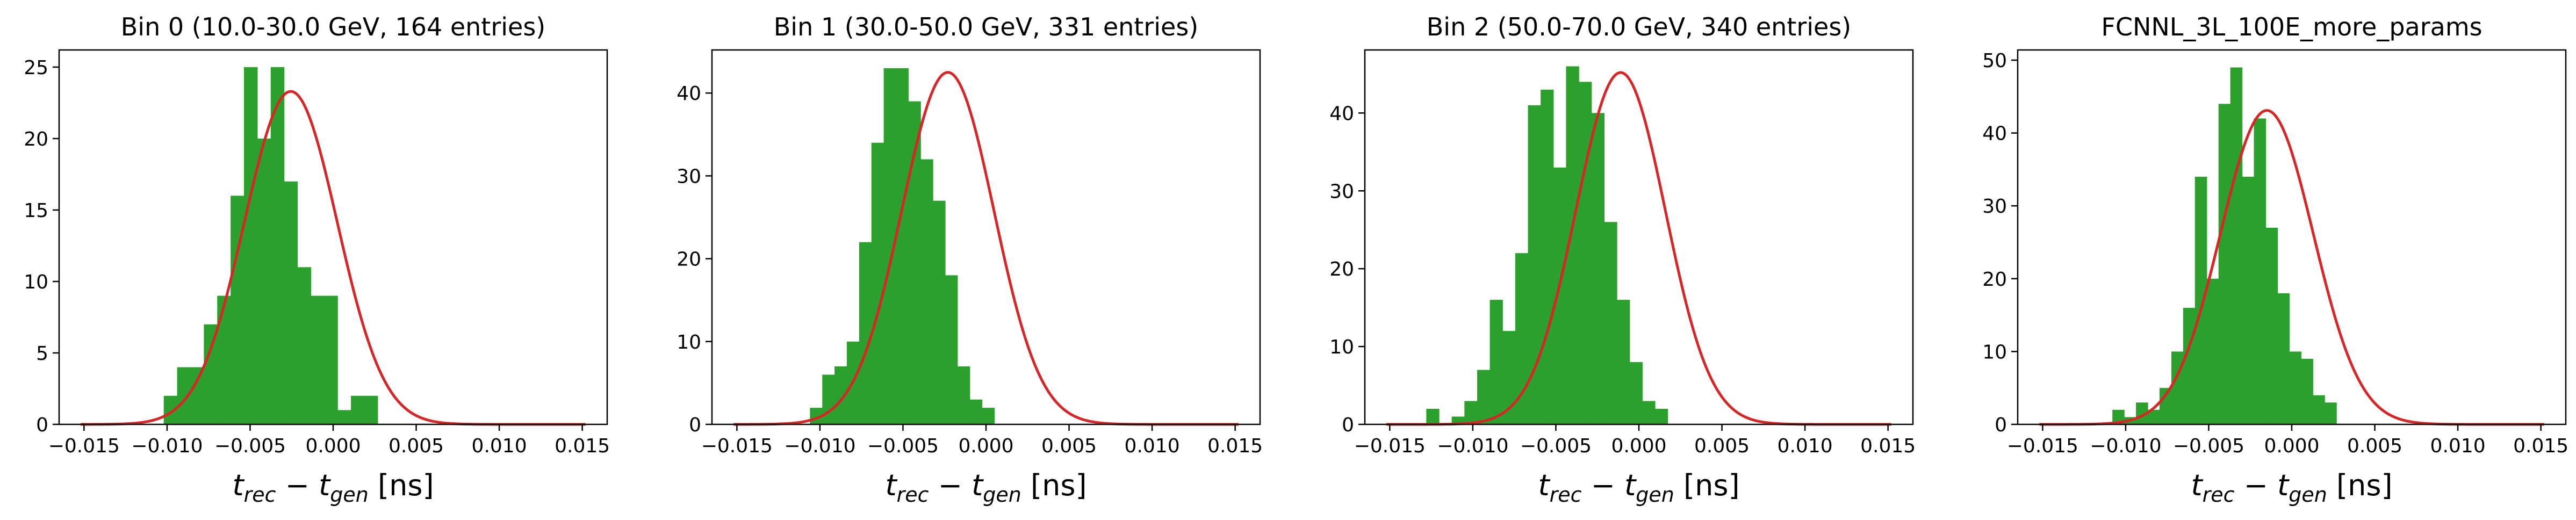  What do you see at coordinates (333, 26) in the screenshot?
I see `chart-title: Bin 0 (10.0-30.0 GeV, 164 entries)` at bounding box center [333, 26].